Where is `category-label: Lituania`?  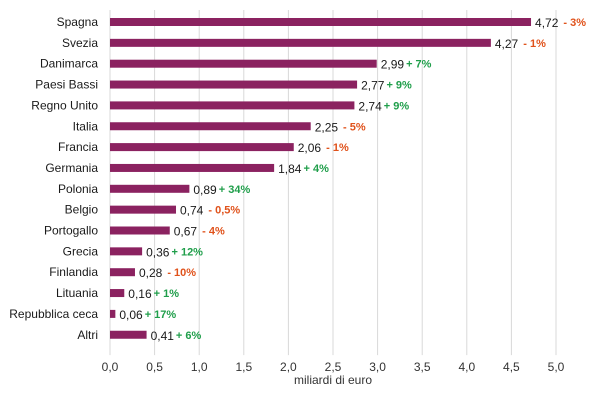 category-label: Lituania is located at coordinates (77, 293).